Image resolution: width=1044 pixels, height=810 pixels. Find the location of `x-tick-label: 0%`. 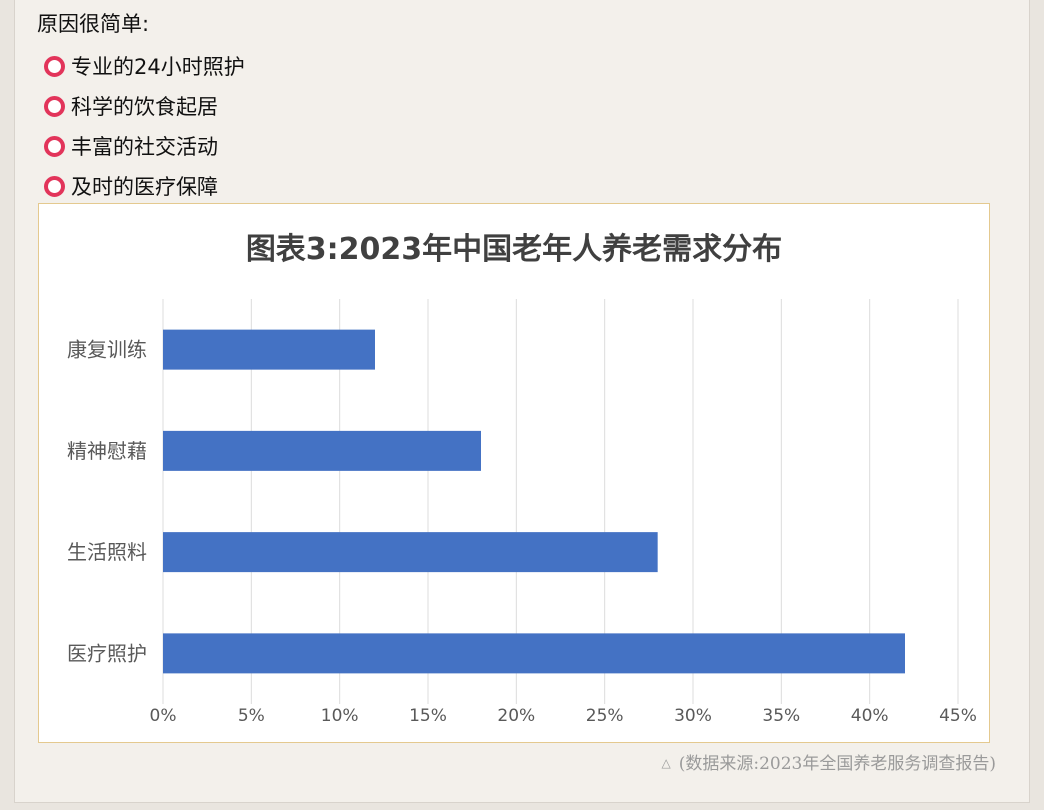

x-tick-label: 0% is located at coordinates (163, 716).